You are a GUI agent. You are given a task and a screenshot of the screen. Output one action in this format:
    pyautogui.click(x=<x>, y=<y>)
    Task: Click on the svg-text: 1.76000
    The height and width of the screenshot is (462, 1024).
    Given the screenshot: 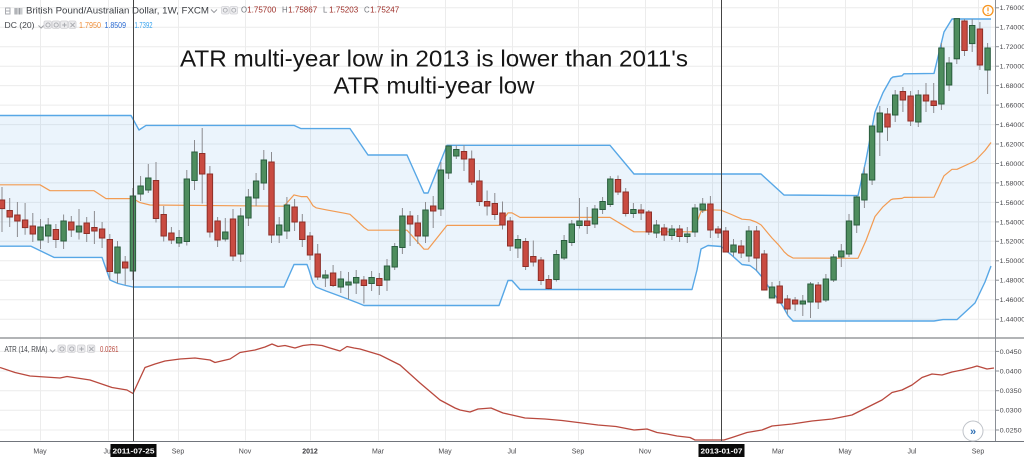 What is the action you would take?
    pyautogui.click(x=1012, y=8)
    